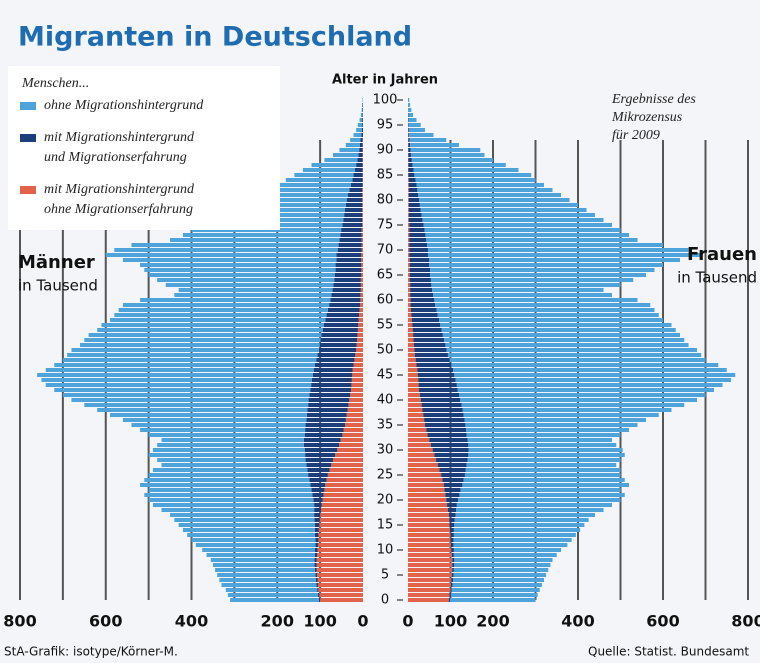  I want to click on right-unit: in Tausend, so click(717, 278).